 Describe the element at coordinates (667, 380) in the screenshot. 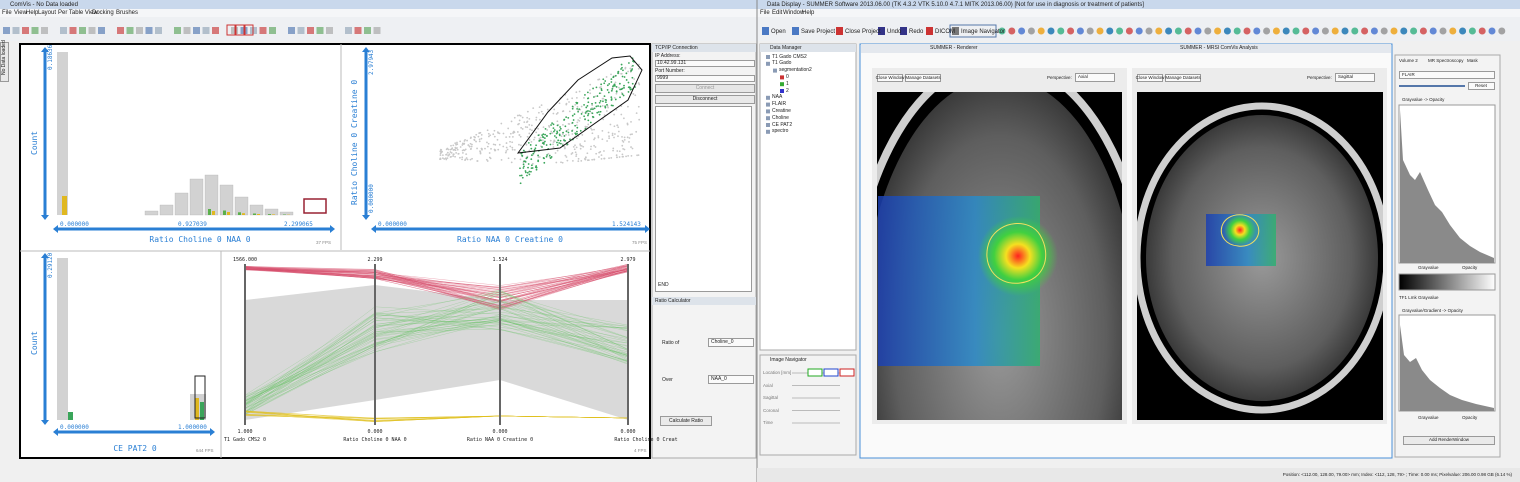

I see `label: Over` at that location.